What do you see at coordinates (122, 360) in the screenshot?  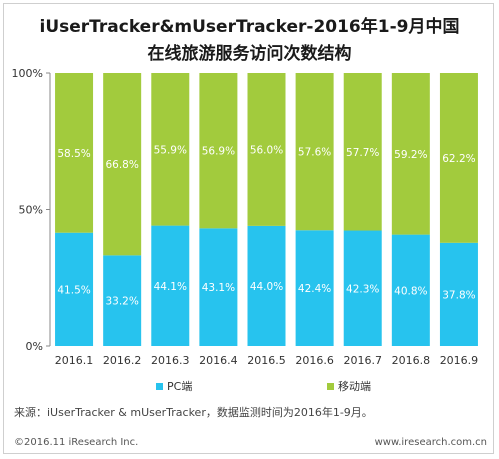 I see `x-tick-label-2016.2: 2016.2` at bounding box center [122, 360].